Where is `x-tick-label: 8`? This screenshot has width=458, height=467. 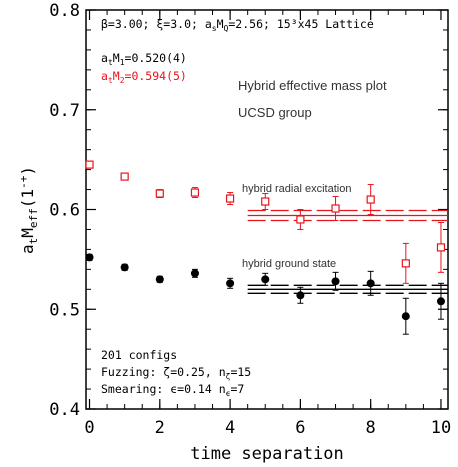
x-tick-label: 8 is located at coordinates (371, 428).